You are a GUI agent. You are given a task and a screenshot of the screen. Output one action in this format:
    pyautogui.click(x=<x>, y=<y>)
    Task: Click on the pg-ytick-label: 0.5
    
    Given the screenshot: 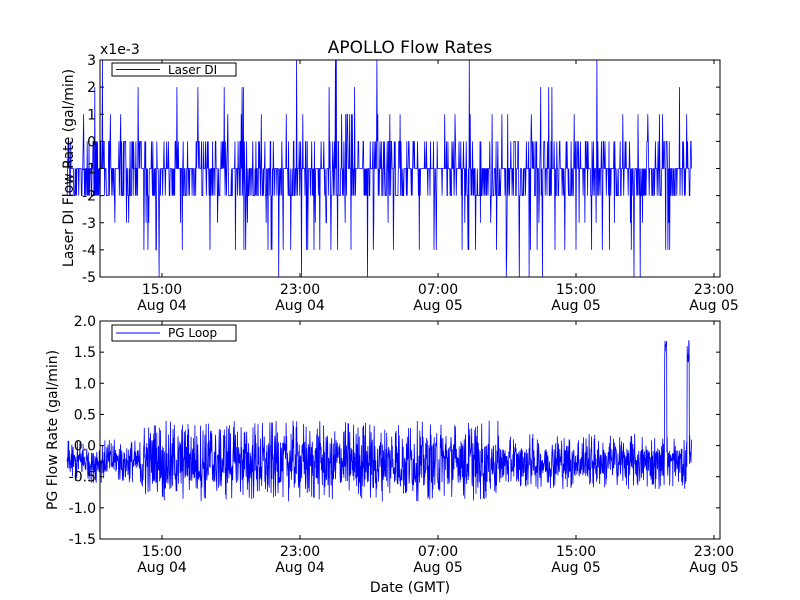 What is the action you would take?
    pyautogui.click(x=85, y=415)
    